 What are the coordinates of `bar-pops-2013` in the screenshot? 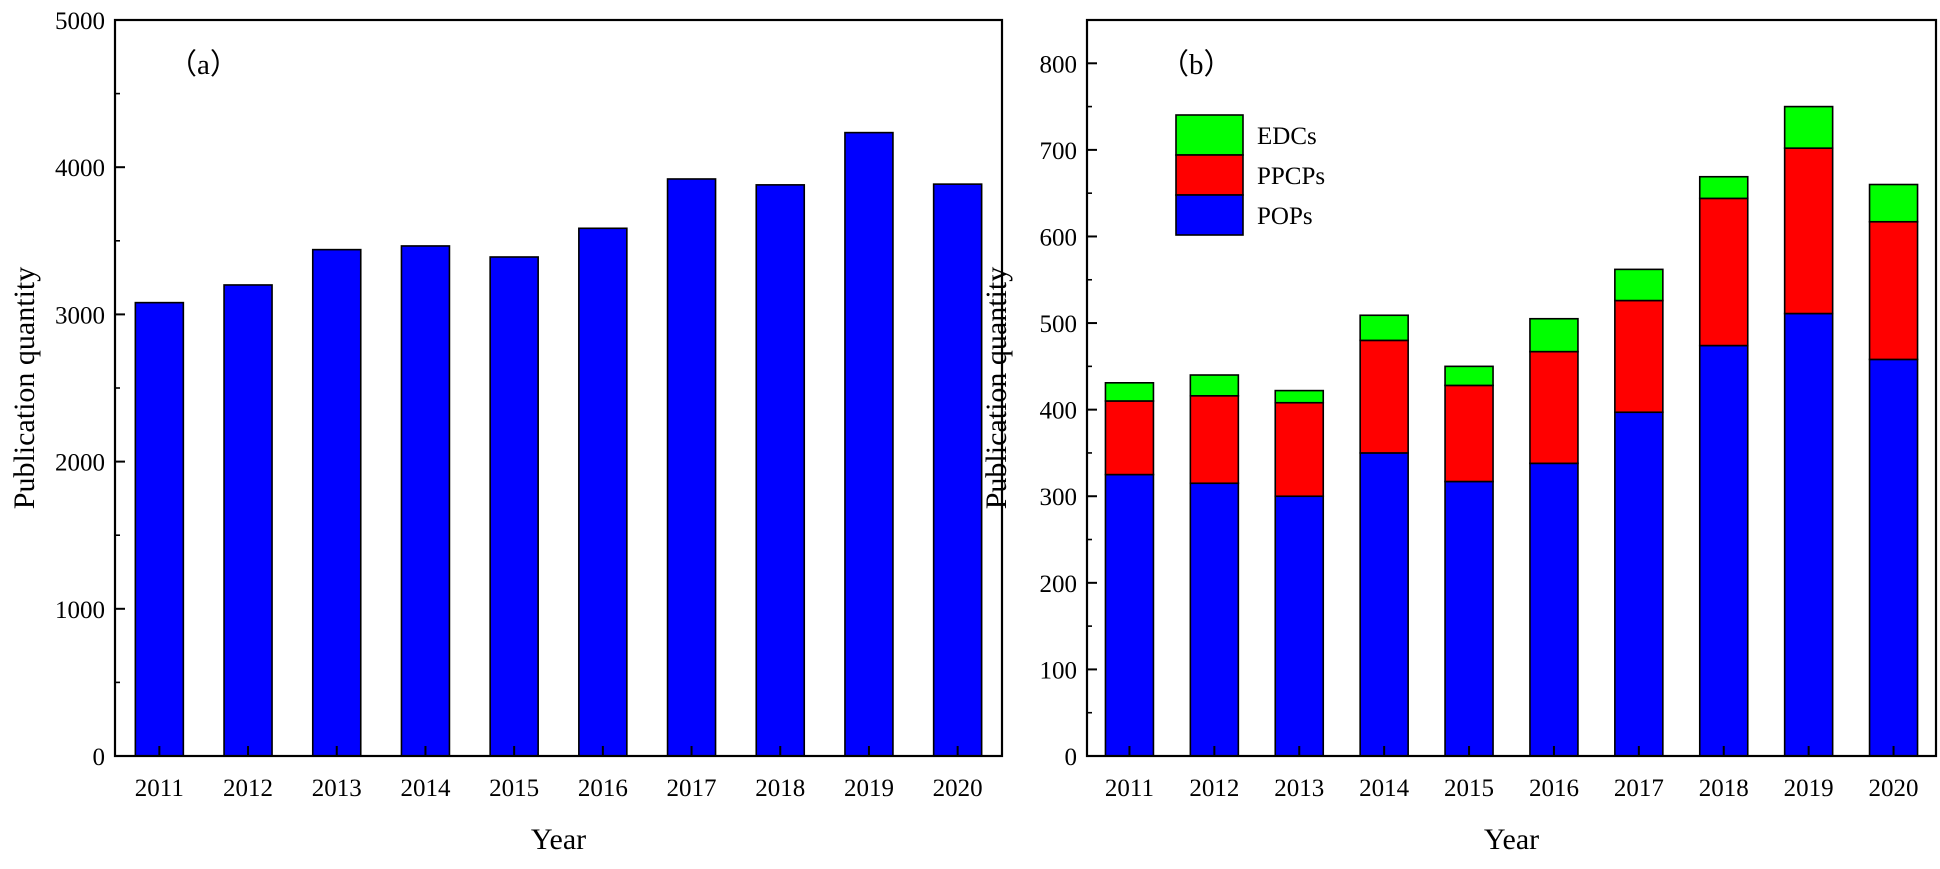 It's located at (1299, 626).